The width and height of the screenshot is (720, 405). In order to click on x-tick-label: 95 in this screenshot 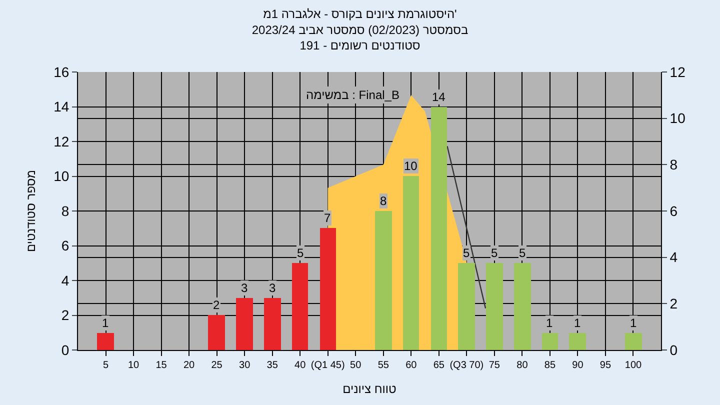, I will do `click(606, 365)`.